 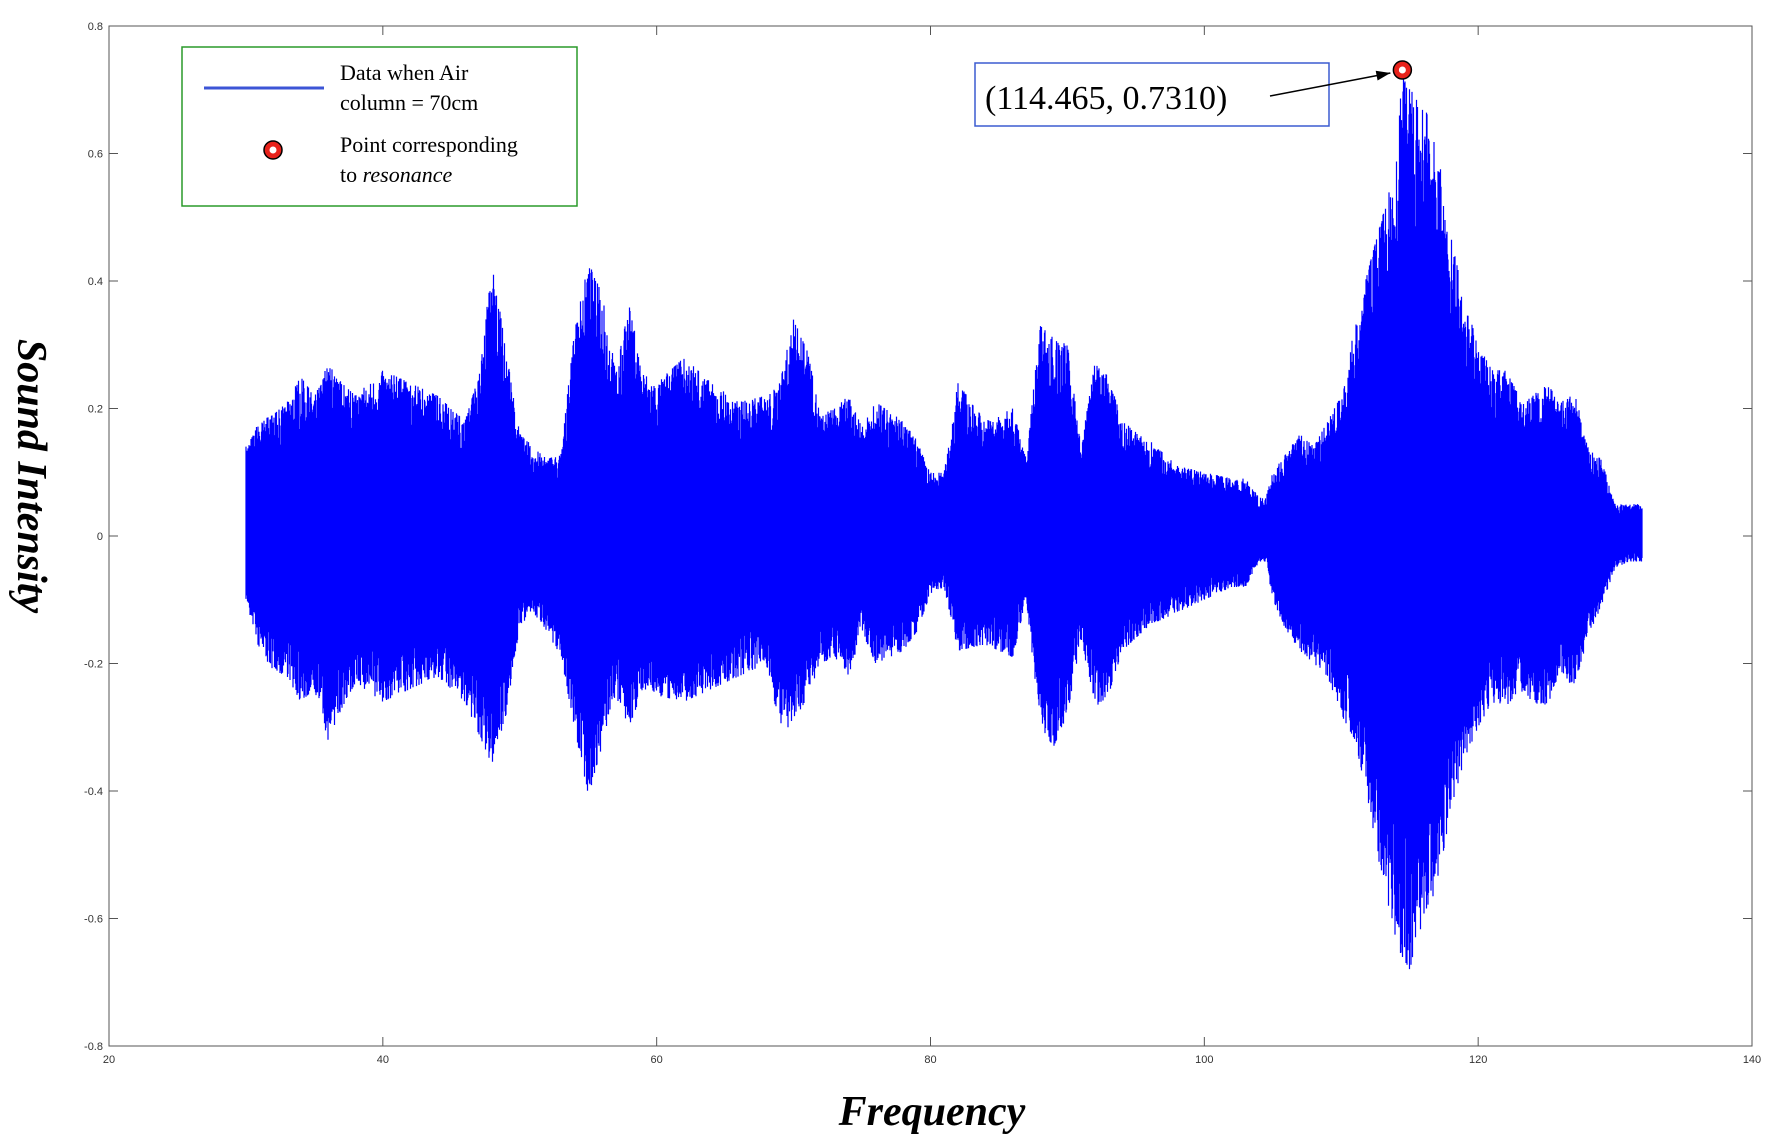 I want to click on y-tick-label: -0.8, so click(x=93, y=1047).